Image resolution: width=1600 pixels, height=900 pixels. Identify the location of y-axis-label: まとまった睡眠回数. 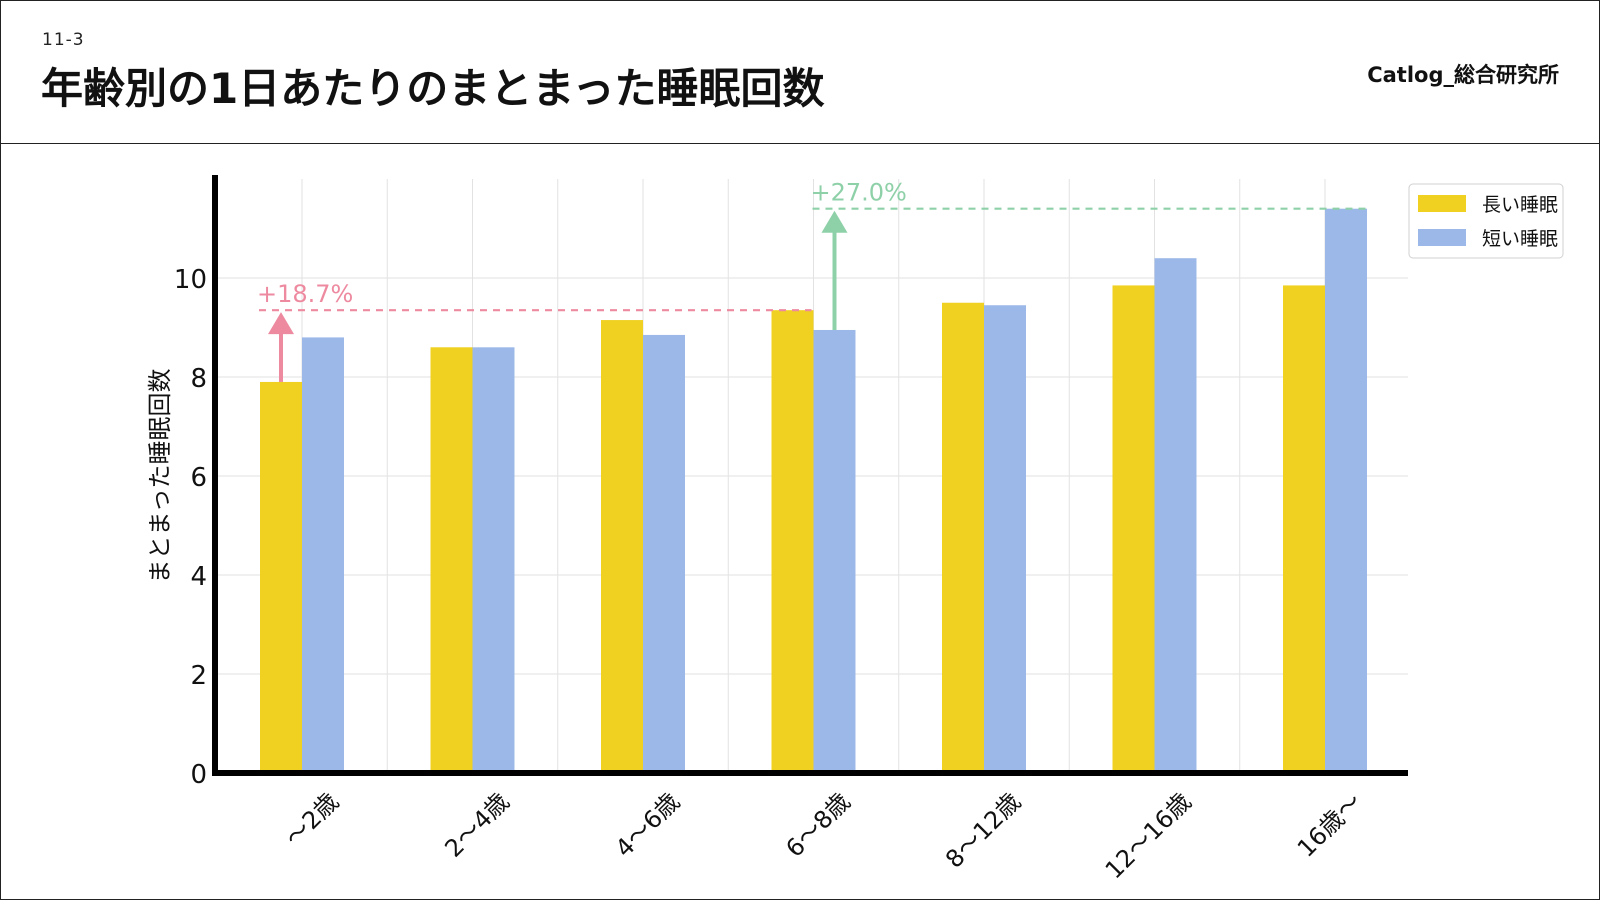
(160, 475).